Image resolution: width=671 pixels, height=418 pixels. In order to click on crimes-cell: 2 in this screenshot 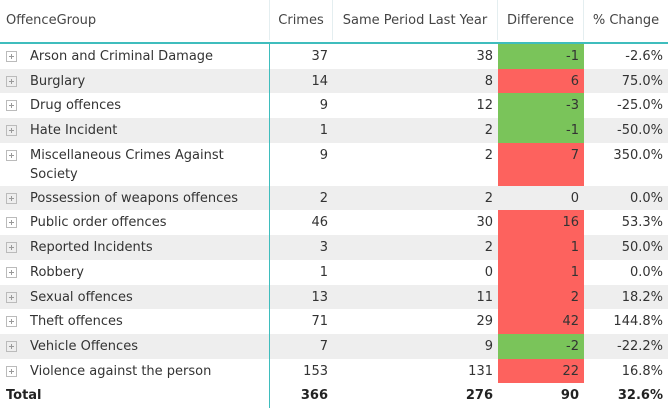, I will do `click(323, 198)`.